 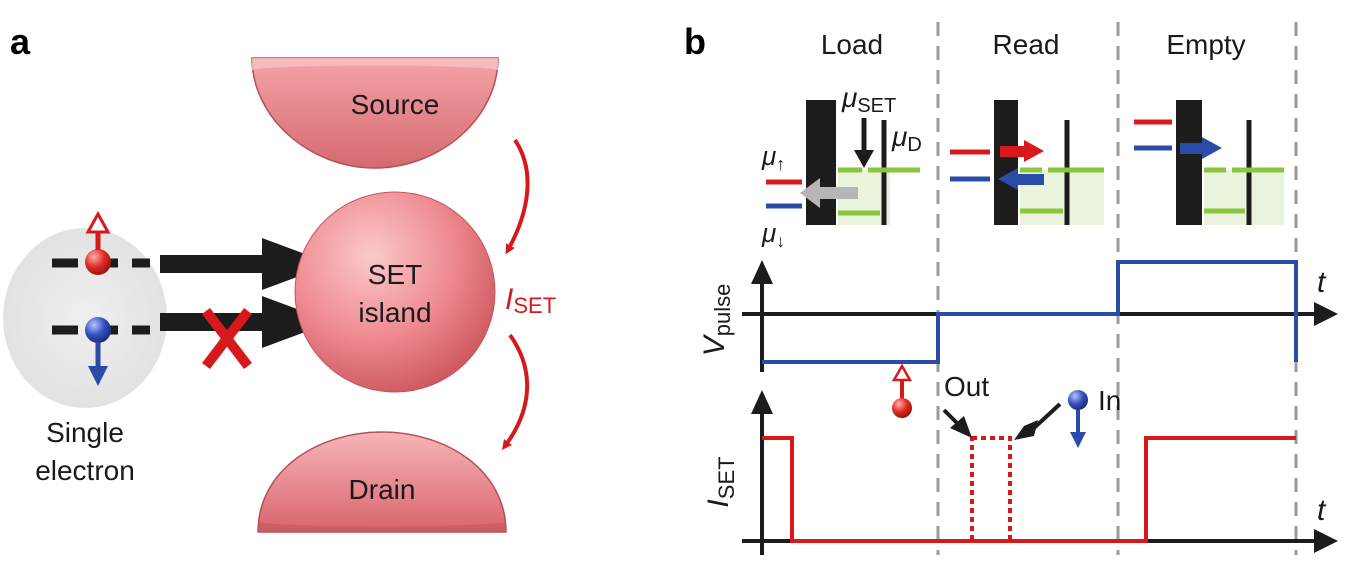 I want to click on panel-a-letter: a, so click(x=20, y=41).